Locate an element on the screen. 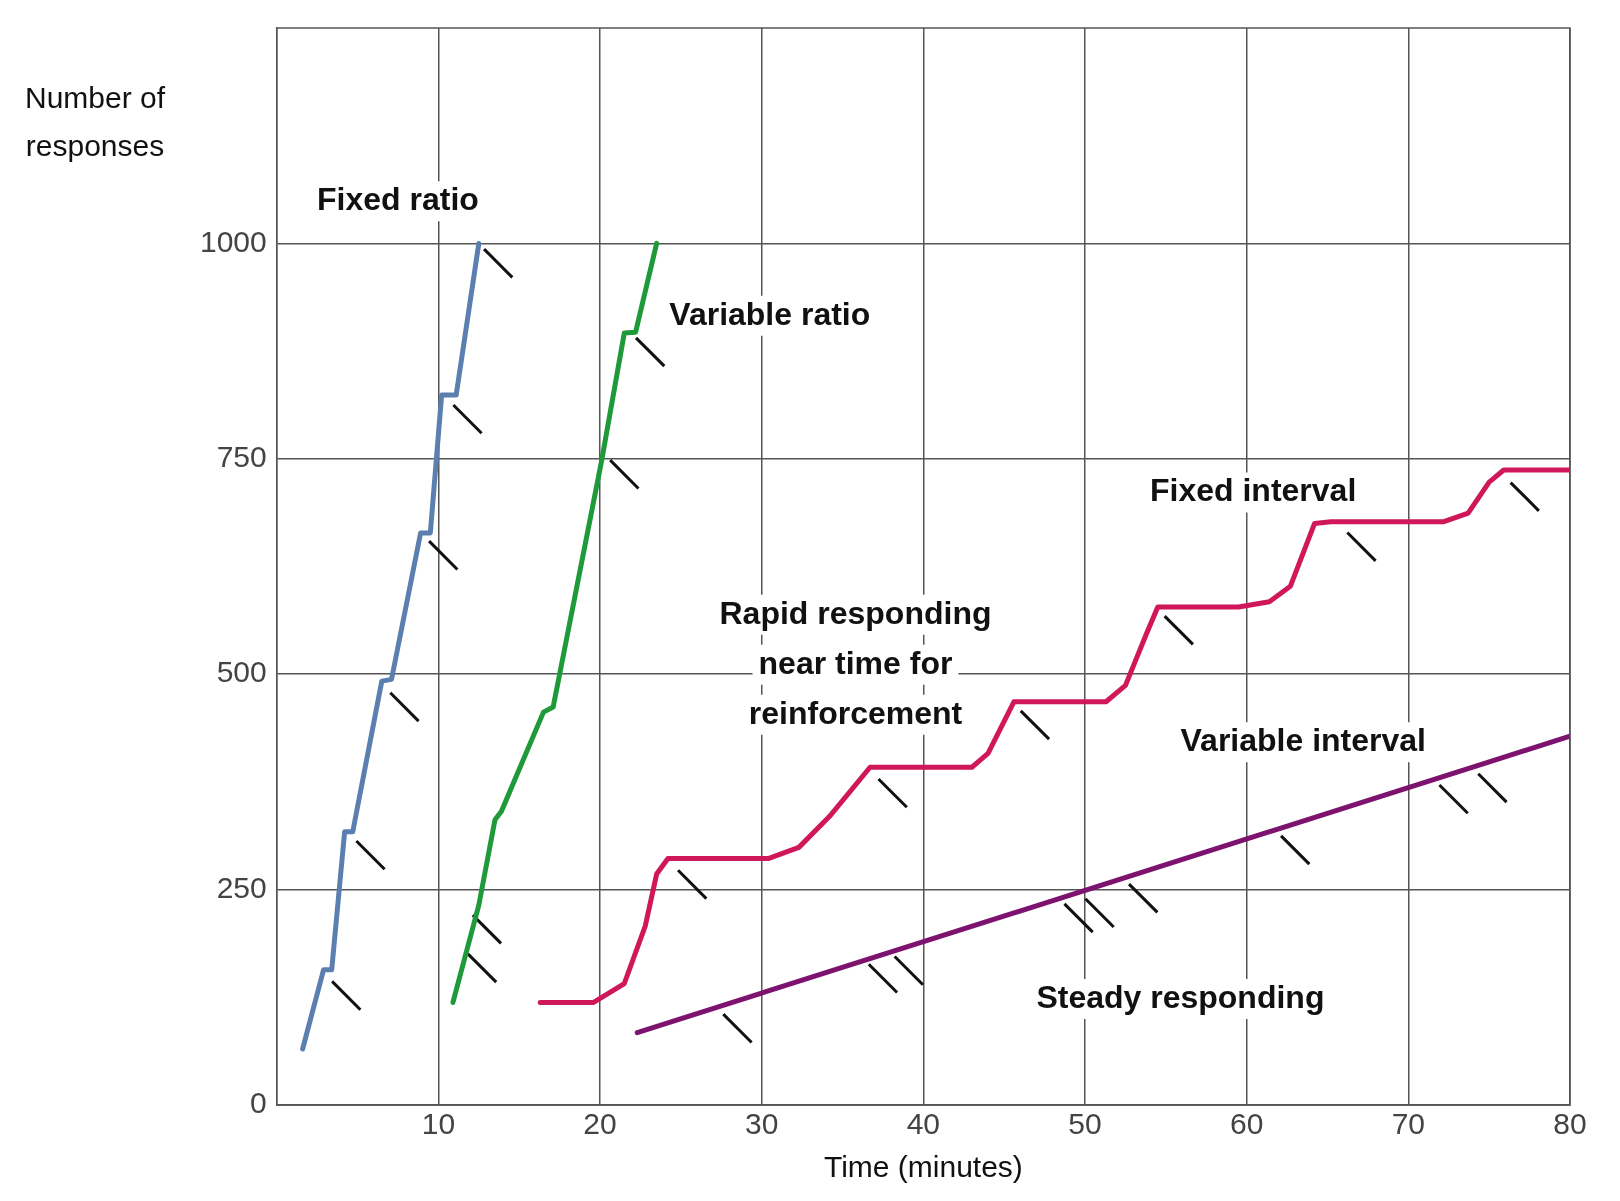  x-tick-label: 50 is located at coordinates (1085, 1124).